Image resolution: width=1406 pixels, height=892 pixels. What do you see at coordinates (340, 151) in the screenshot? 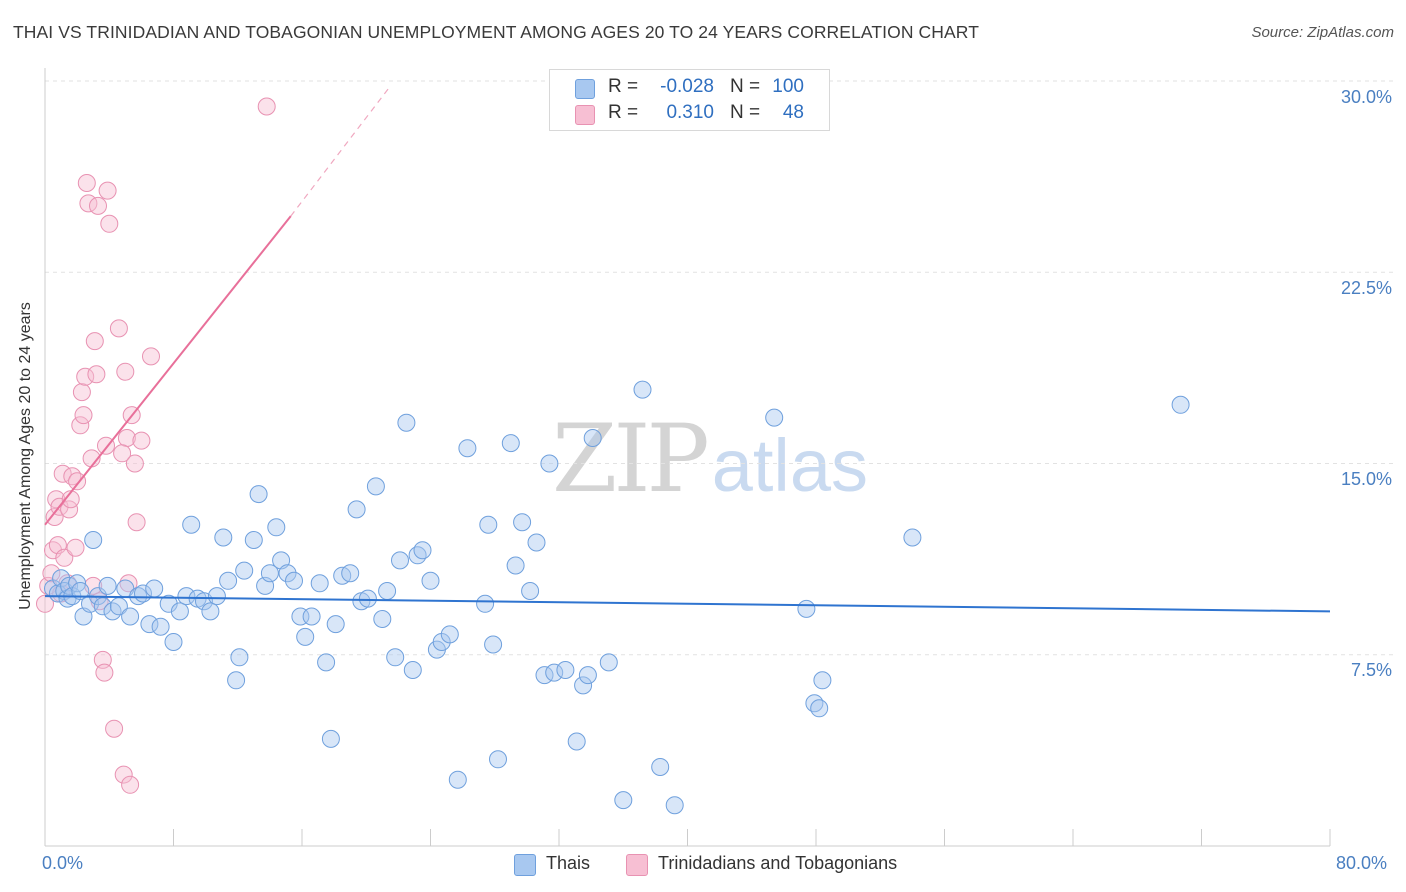
I see `trend-line-trinidadians-extension` at bounding box center [340, 151].